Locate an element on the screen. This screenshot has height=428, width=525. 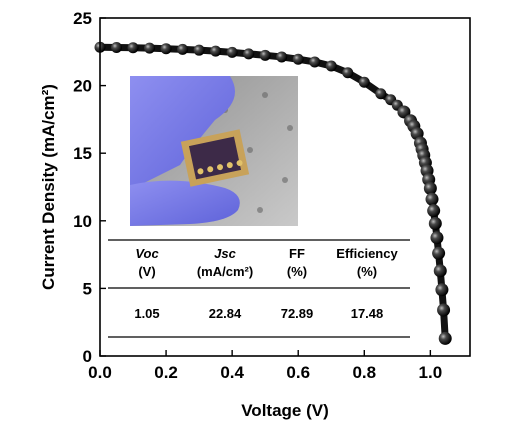
table-header-jsc: Jsc is located at coordinates (225, 253).